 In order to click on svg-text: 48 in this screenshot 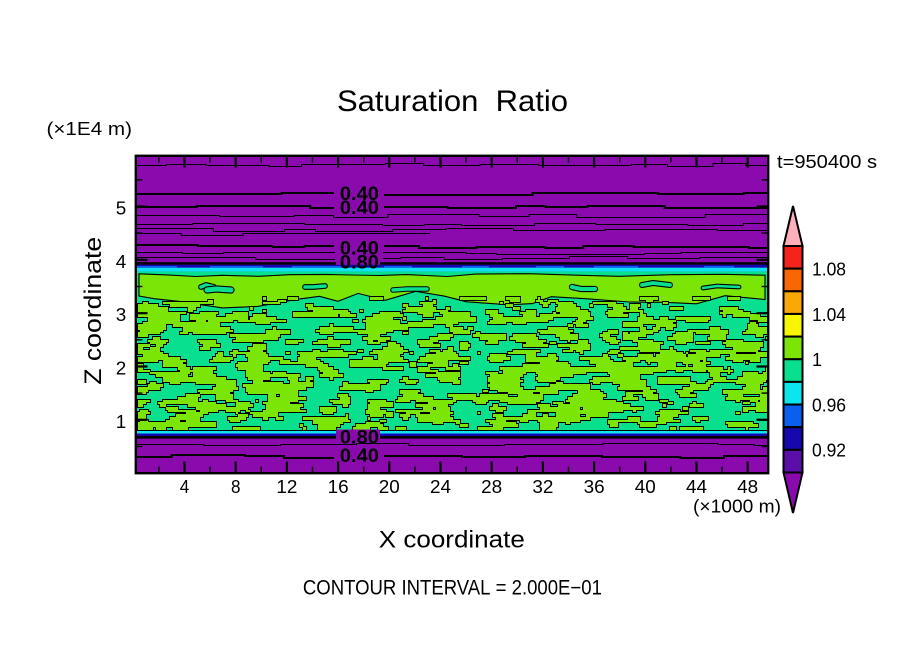, I will do `click(747, 487)`.